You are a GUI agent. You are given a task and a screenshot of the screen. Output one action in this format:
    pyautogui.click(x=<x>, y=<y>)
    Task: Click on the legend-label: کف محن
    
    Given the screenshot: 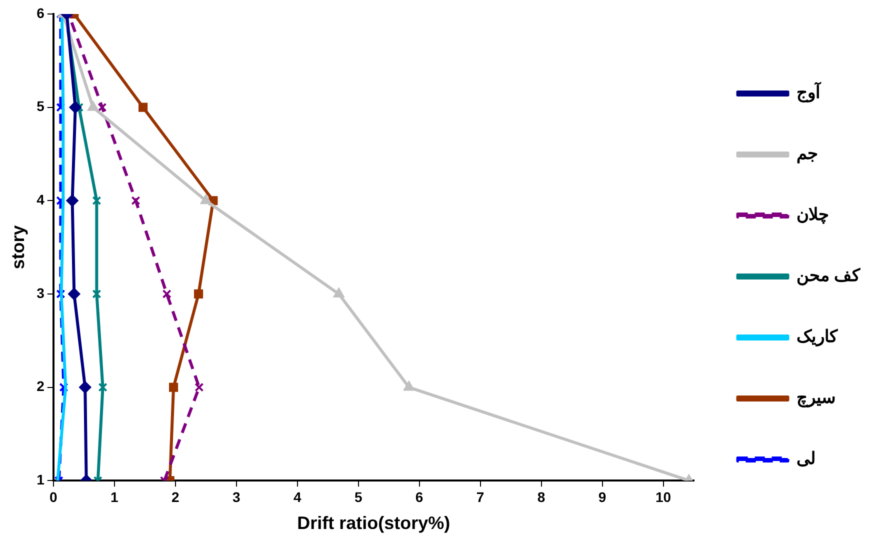 What is the action you would take?
    pyautogui.click(x=828, y=276)
    